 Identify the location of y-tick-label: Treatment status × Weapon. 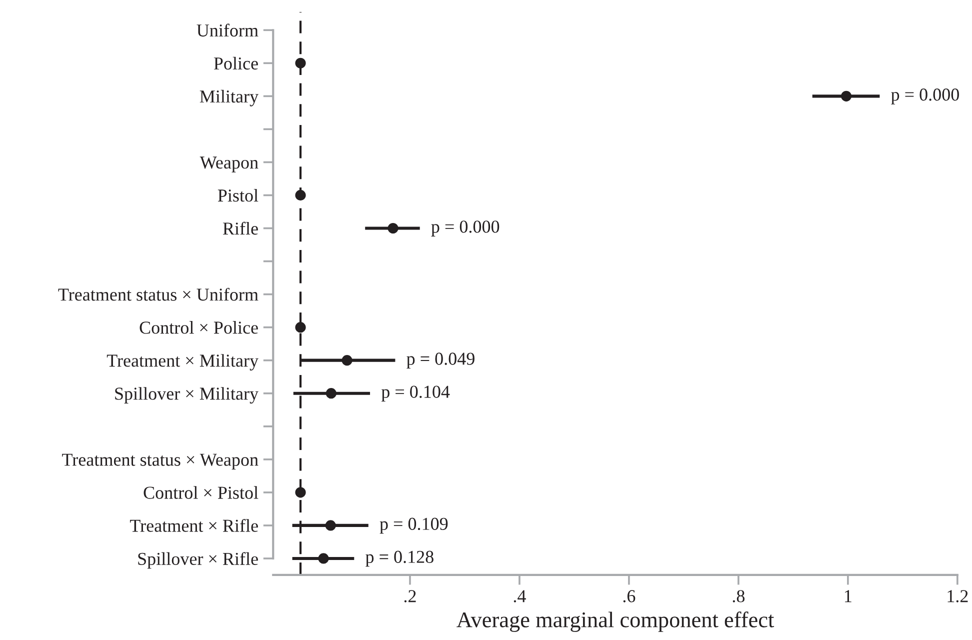
(160, 462).